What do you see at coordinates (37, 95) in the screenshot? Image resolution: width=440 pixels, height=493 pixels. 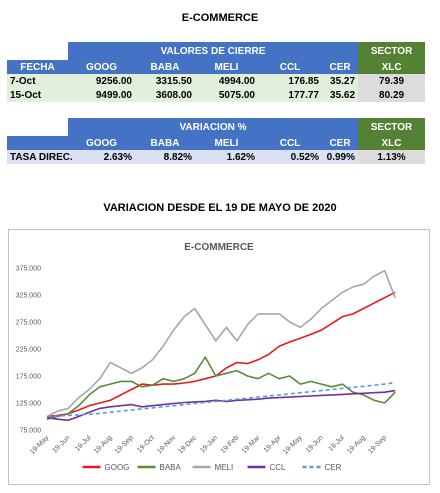 I see `cell: 15-Oct` at bounding box center [37, 95].